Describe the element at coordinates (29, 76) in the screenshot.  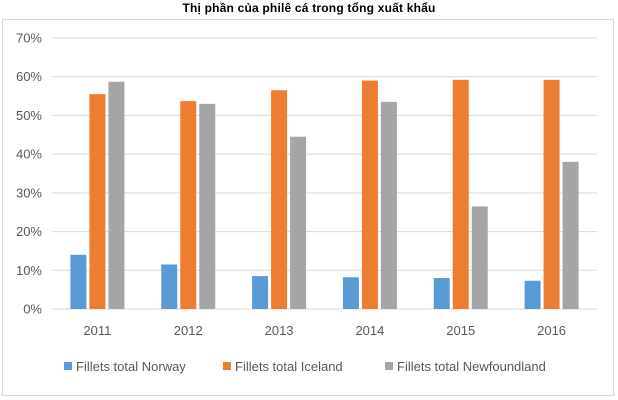
I see `y-tick-label: 60%` at that location.